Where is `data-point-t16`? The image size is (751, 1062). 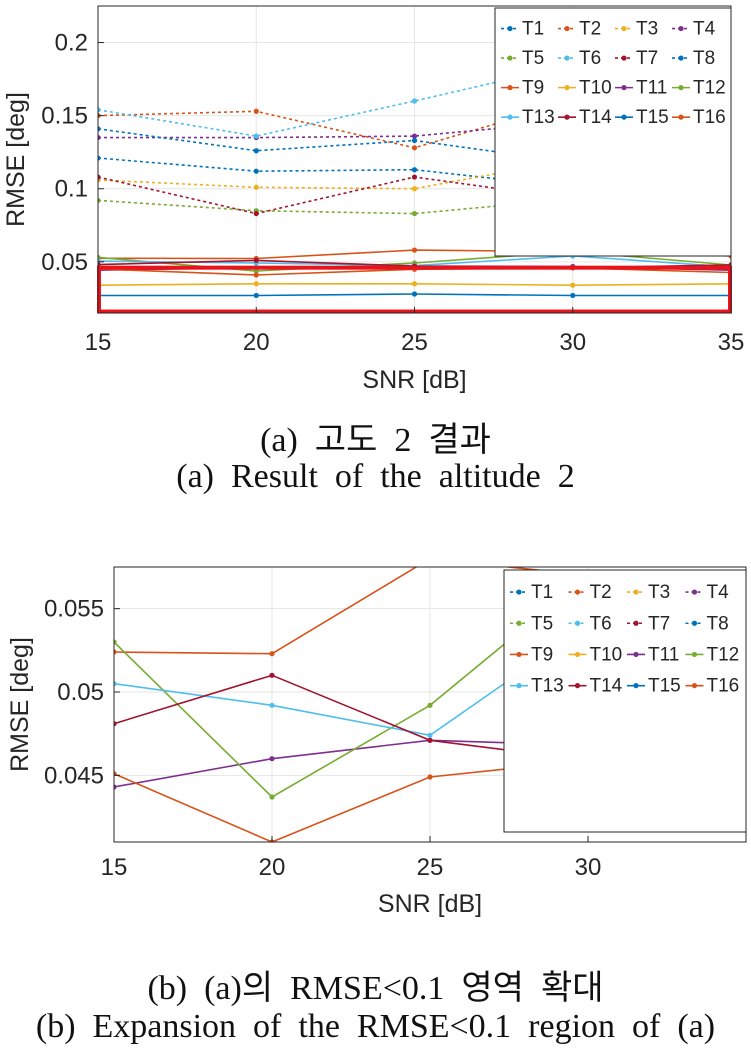 data-point-t16 is located at coordinates (430, 777).